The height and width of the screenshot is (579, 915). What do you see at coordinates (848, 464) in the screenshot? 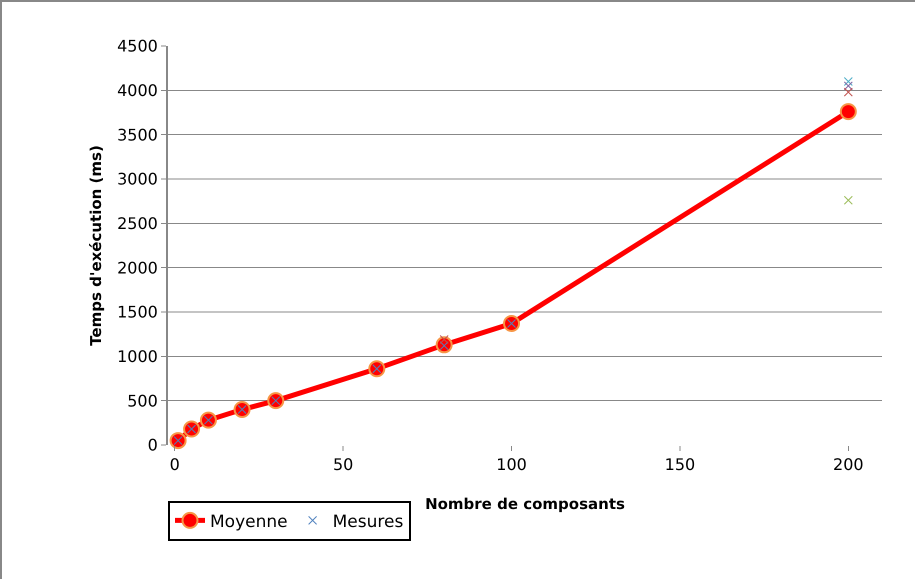
I see `x-tick-label: 200` at bounding box center [848, 464].